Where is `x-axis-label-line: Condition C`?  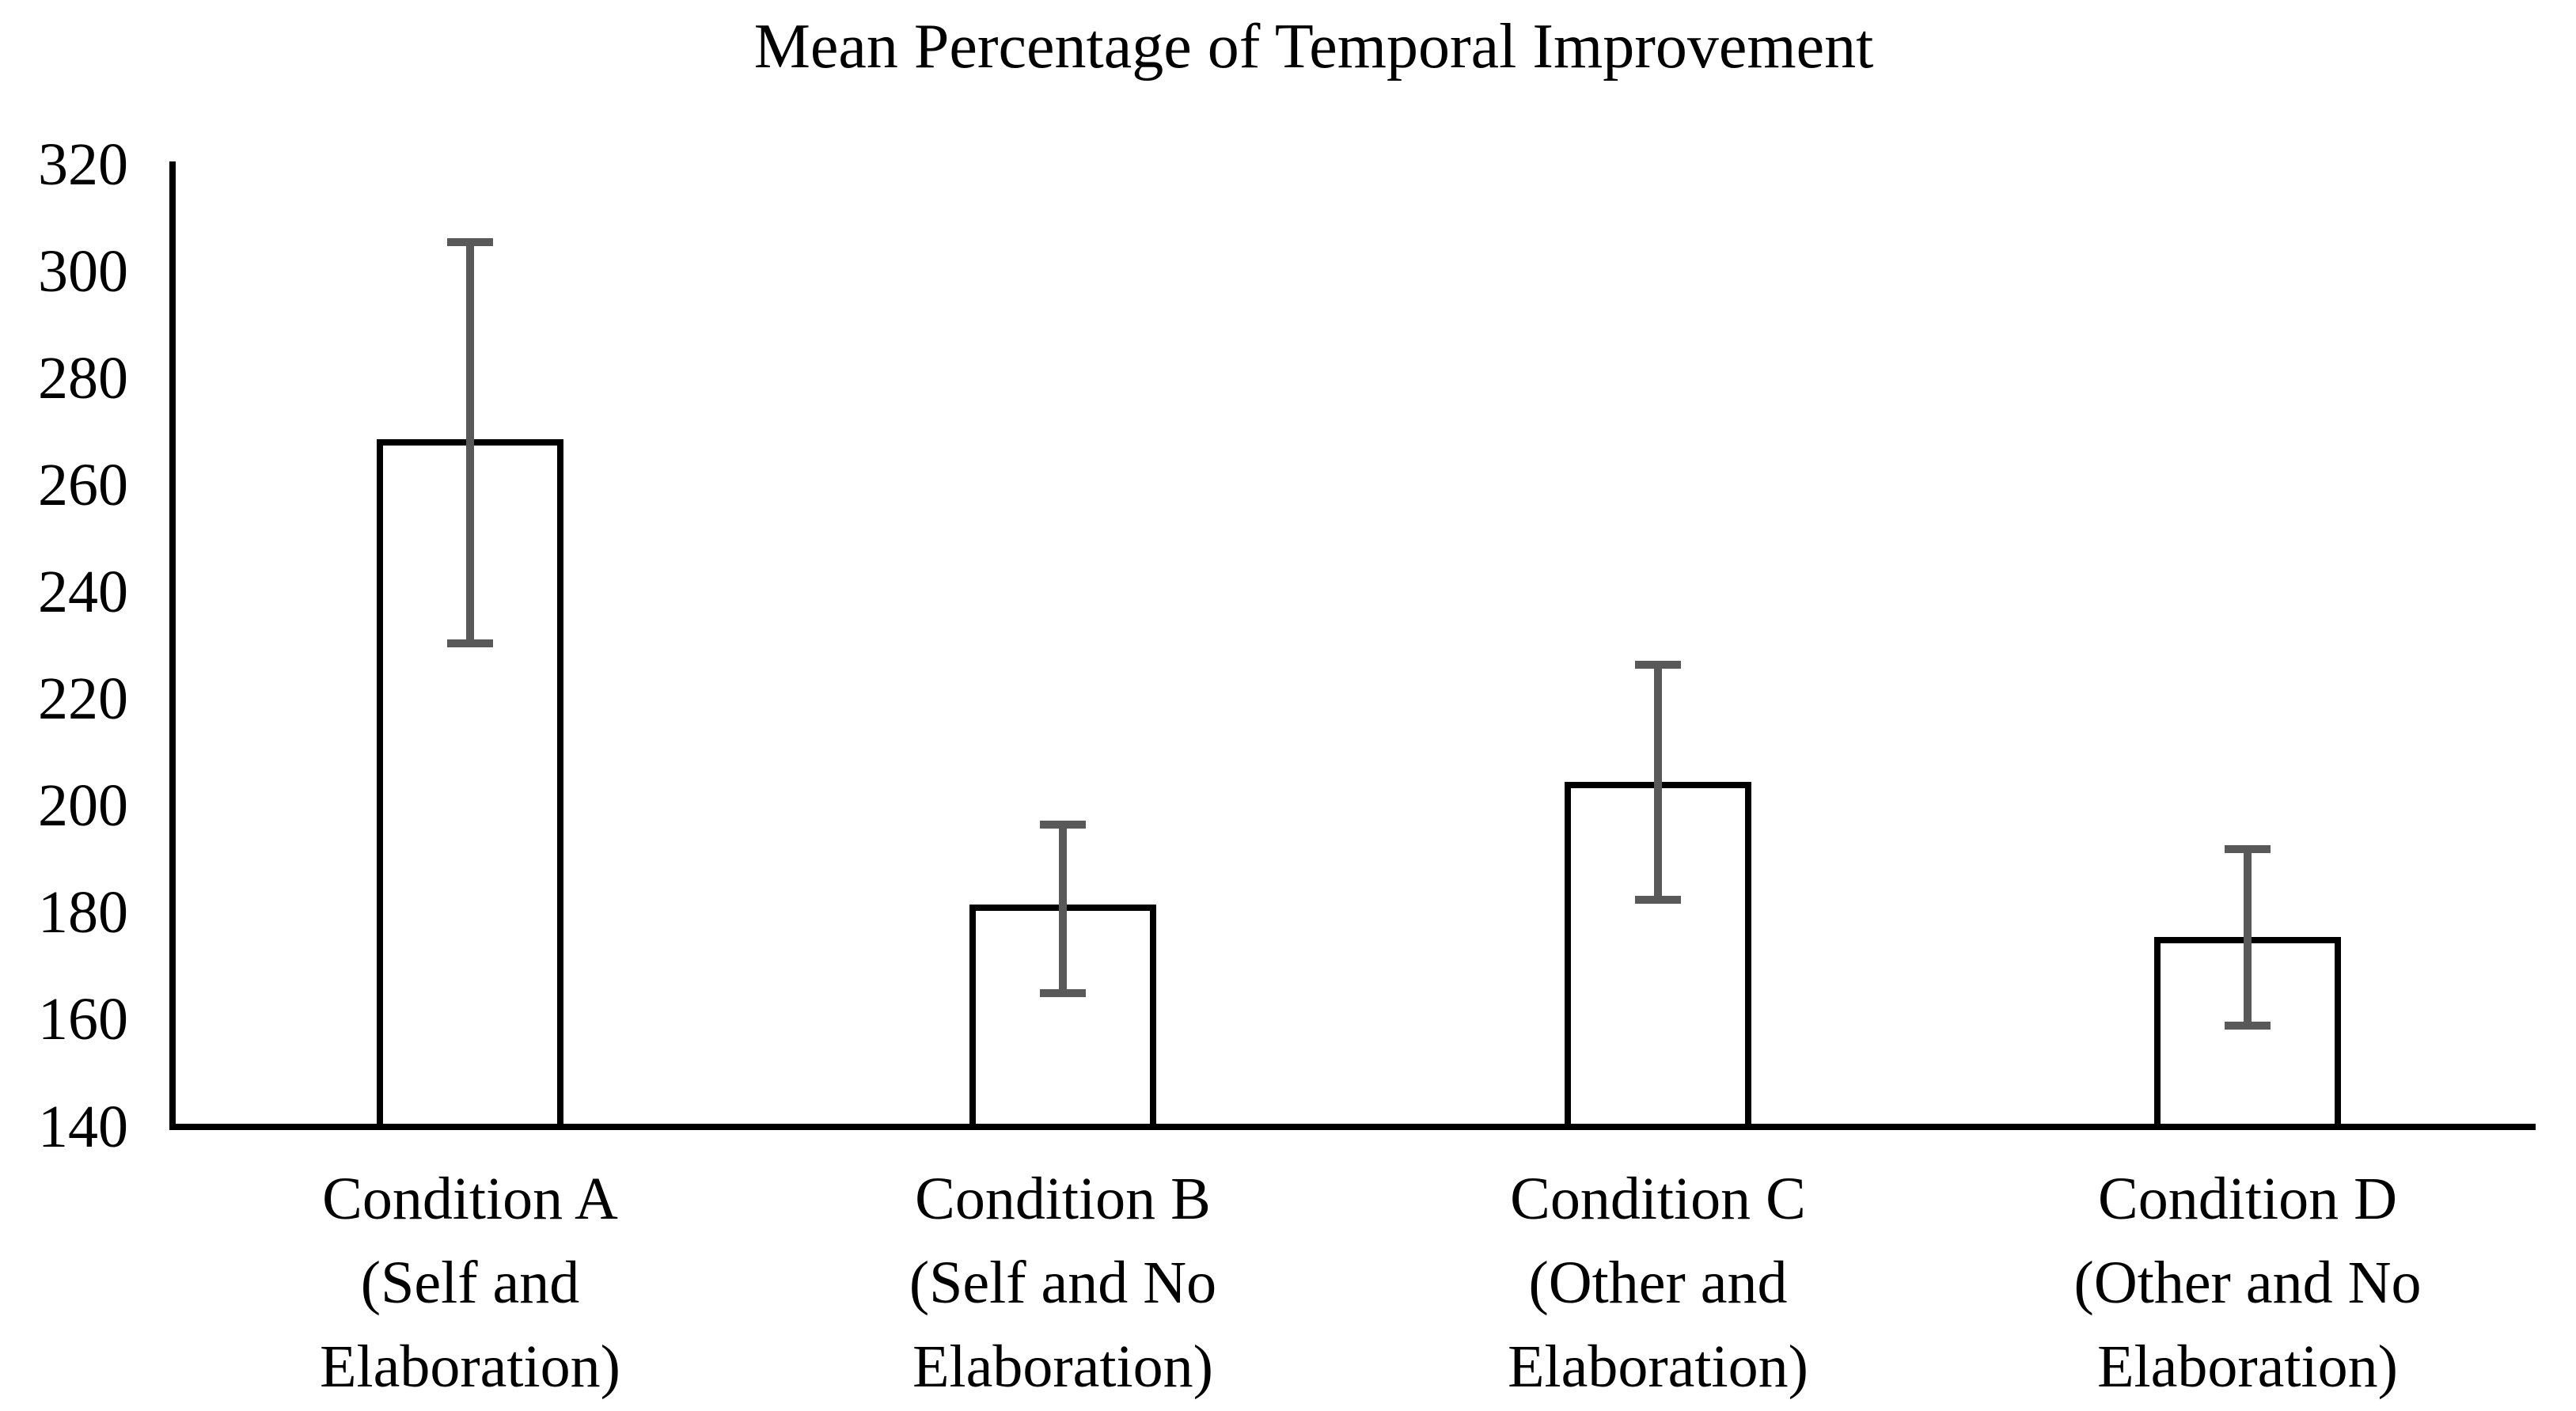
x-axis-label-line: Condition C is located at coordinates (1658, 1199).